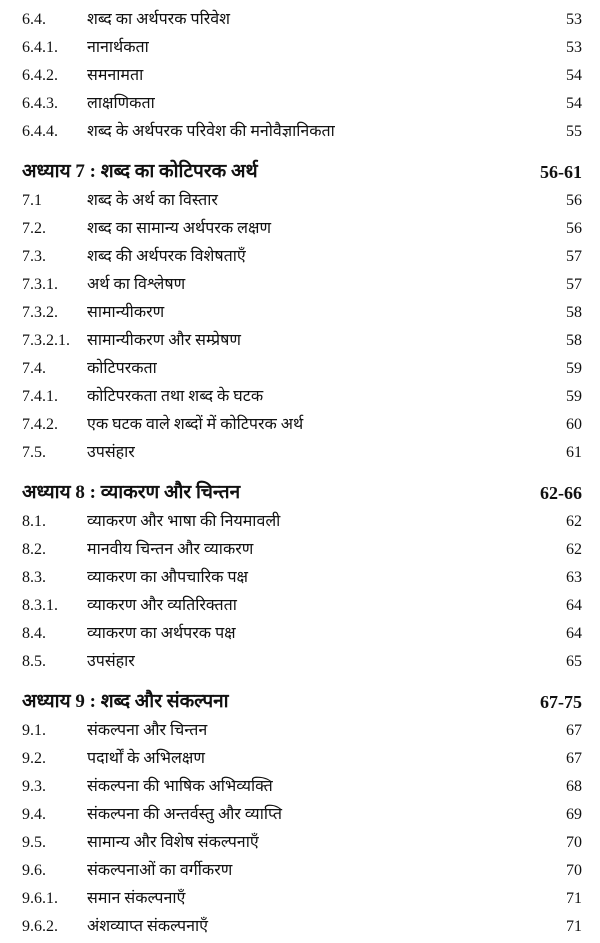 This screenshot has width=600, height=943. What do you see at coordinates (34, 228) in the screenshot?
I see `section-number: 7.2.` at bounding box center [34, 228].